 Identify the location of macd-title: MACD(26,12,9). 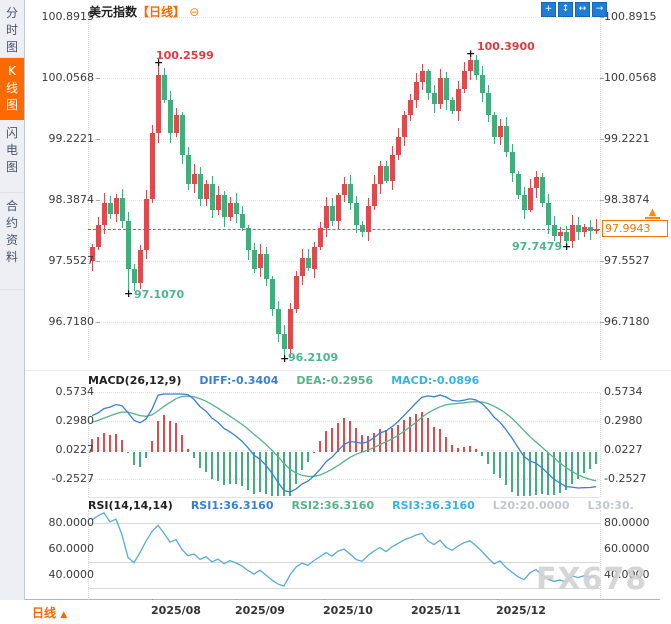
(135, 380).